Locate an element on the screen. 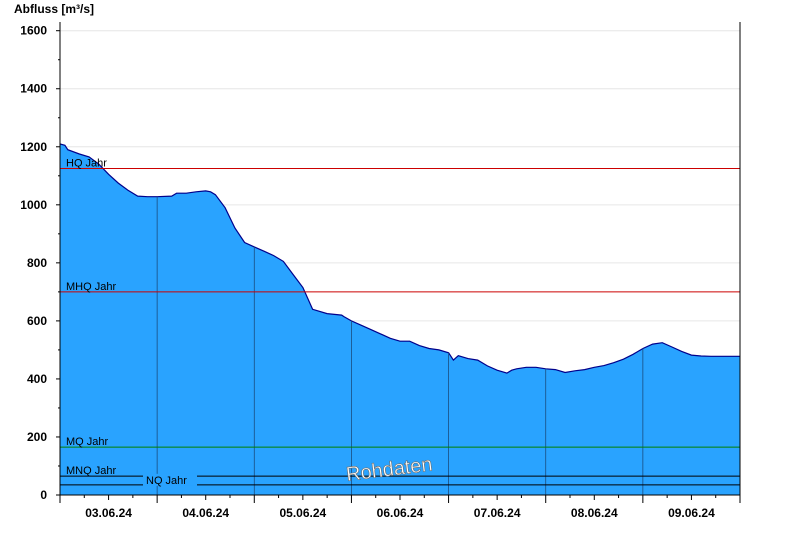 The width and height of the screenshot is (800, 550). x-tick-label: 05.06.24 is located at coordinates (302, 513).